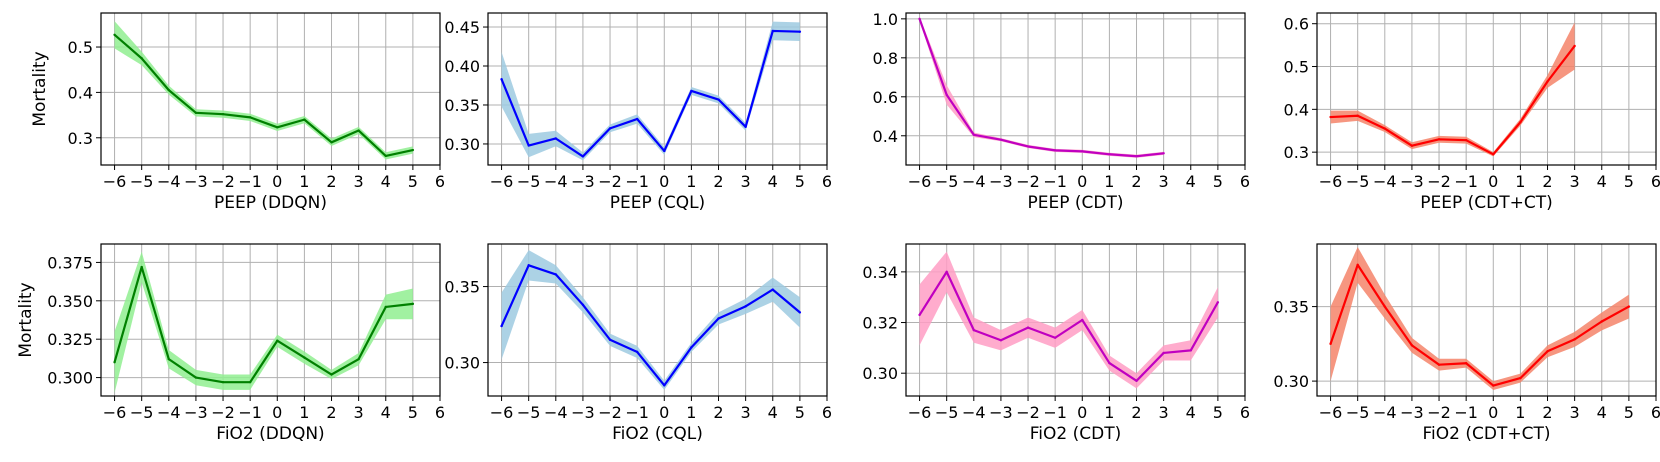 The width and height of the screenshot is (1660, 462). What do you see at coordinates (440, 412) in the screenshot?
I see `x-tick-label: 6` at bounding box center [440, 412].